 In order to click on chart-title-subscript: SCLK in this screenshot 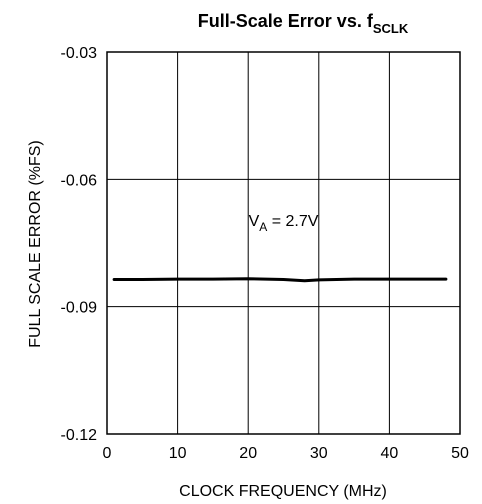, I will do `click(391, 28)`.